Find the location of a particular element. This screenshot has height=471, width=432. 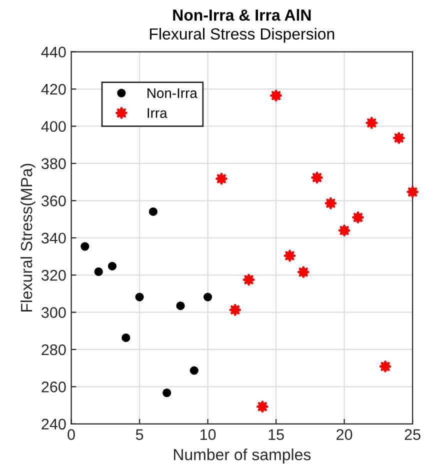

y-tick-label: 420 is located at coordinates (53, 89).